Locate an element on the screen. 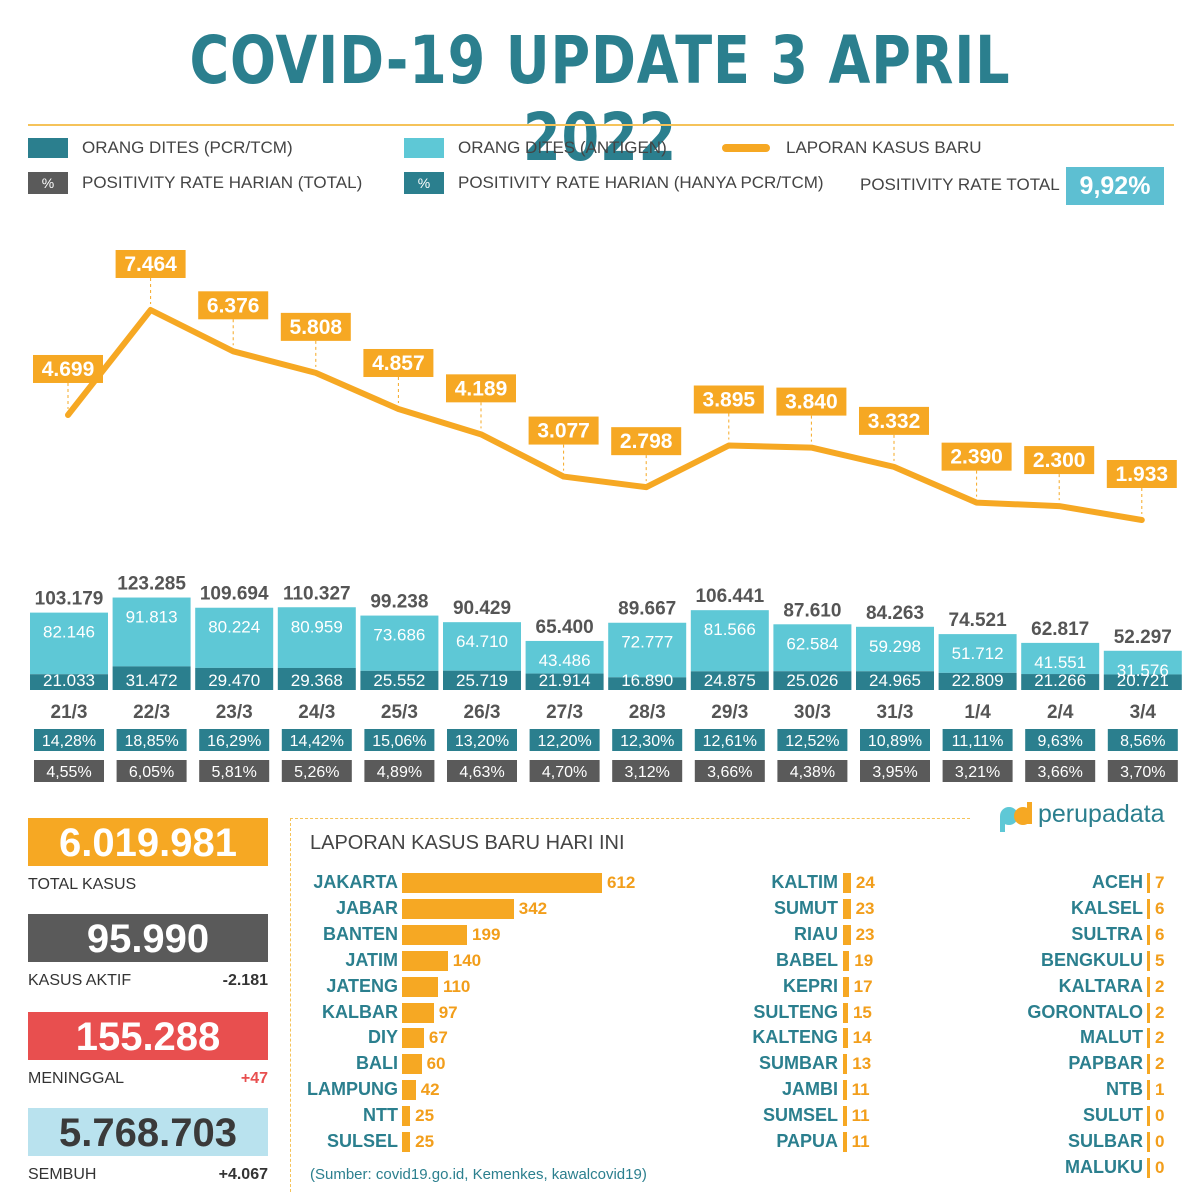  province-name: RIAU is located at coordinates (816, 933).